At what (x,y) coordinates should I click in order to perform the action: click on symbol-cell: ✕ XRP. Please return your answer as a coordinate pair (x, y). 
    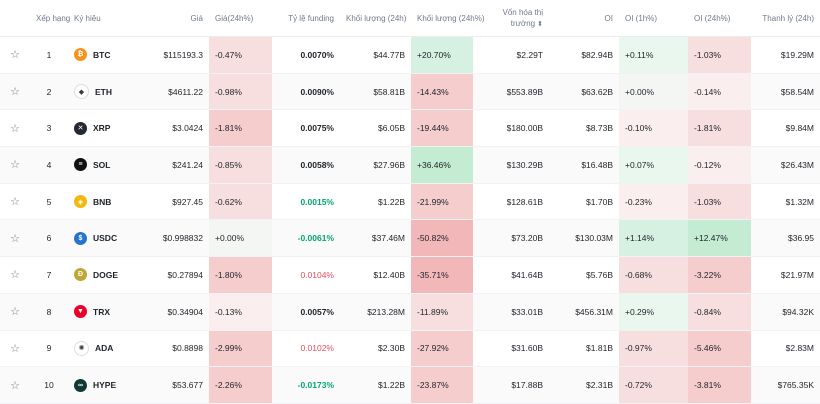
    Looking at the image, I should click on (106, 128).